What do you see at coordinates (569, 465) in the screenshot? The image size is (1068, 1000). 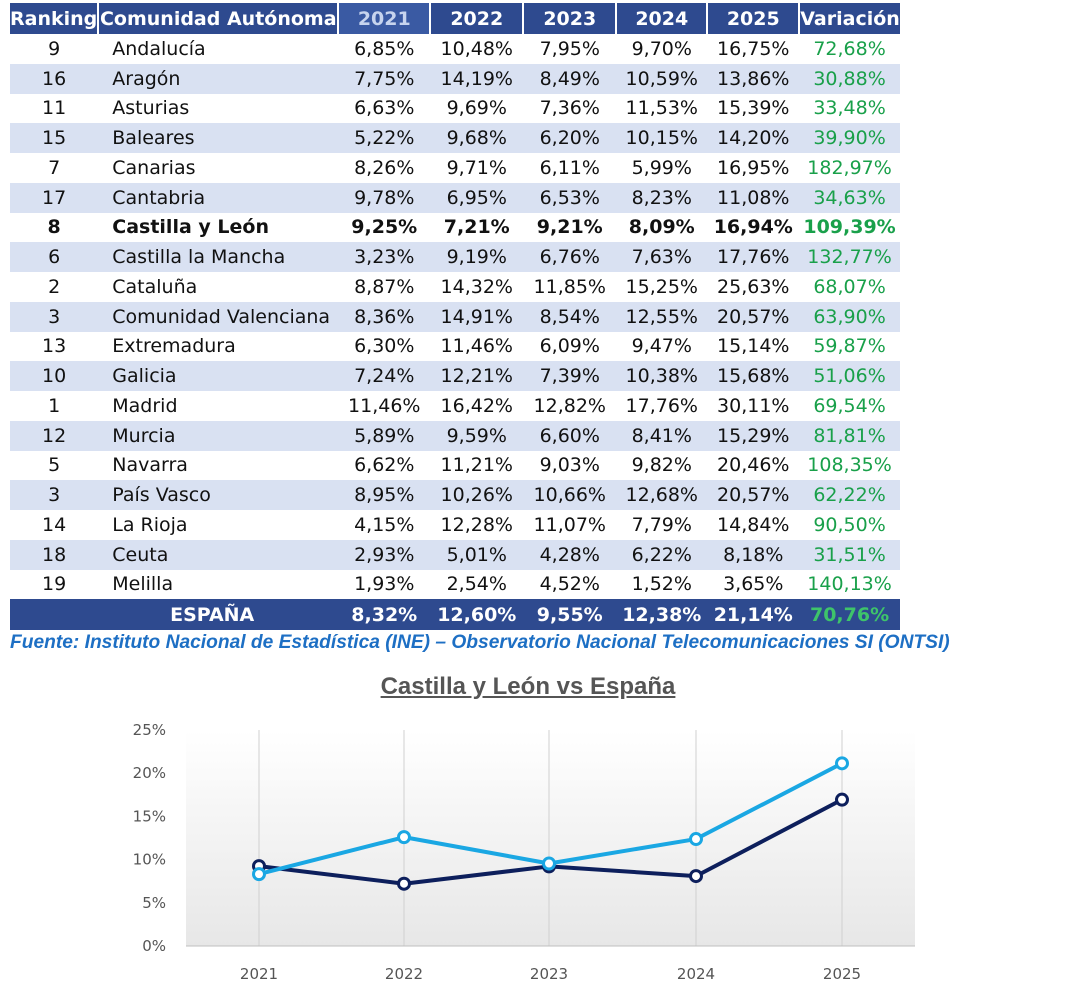 I see `value-cell: 9,03%` at bounding box center [569, 465].